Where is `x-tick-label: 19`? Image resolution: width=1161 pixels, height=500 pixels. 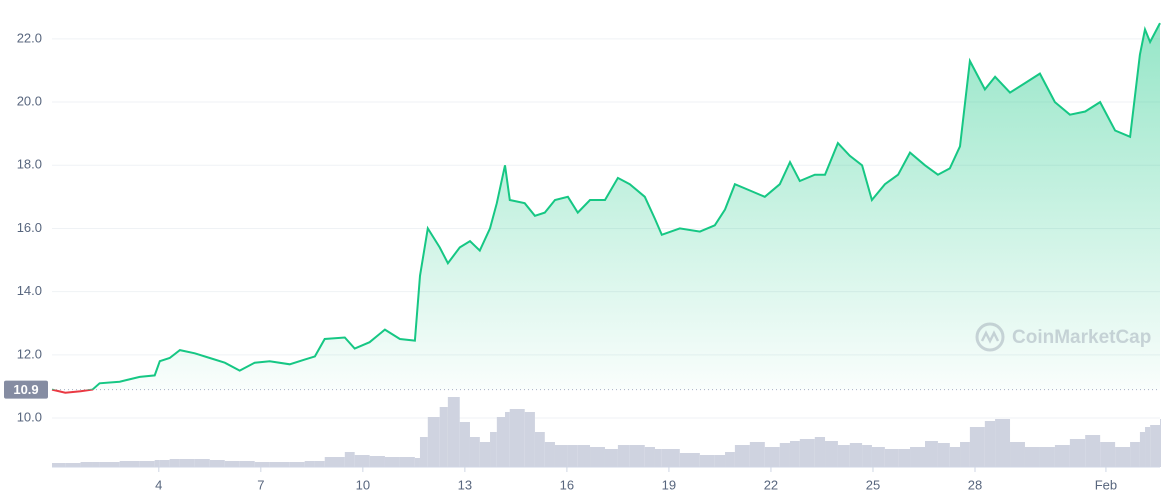
x-tick-label: 19 is located at coordinates (669, 484).